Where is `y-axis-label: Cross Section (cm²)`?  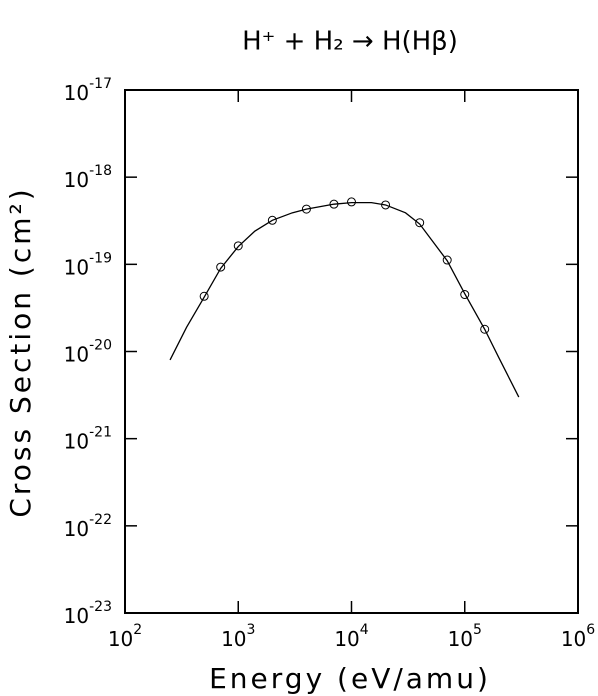 y-axis-label: Cross Section (cm²) is located at coordinates (20, 351).